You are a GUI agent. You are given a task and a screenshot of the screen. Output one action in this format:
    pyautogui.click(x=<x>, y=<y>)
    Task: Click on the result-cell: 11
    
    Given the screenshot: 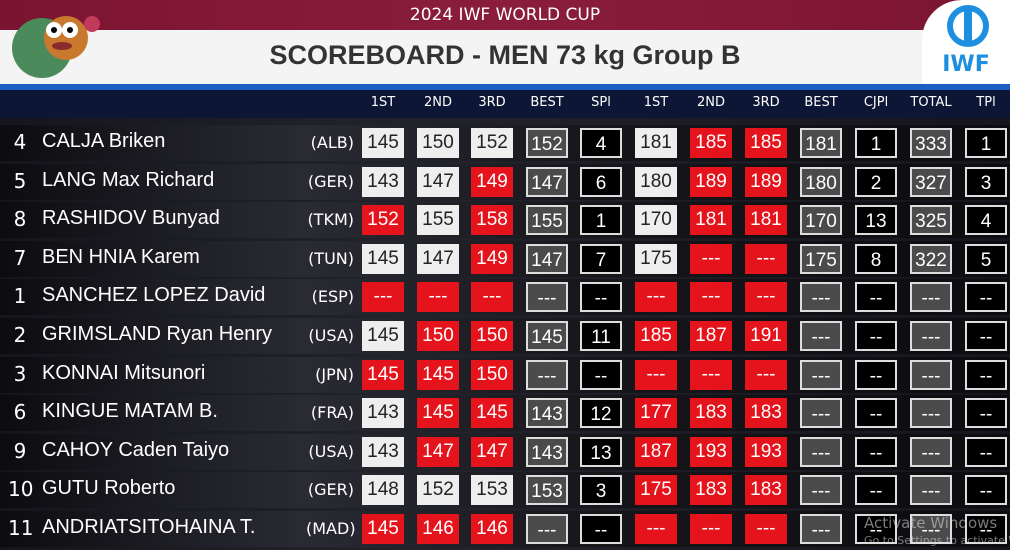 What is the action you would take?
    pyautogui.click(x=601, y=336)
    